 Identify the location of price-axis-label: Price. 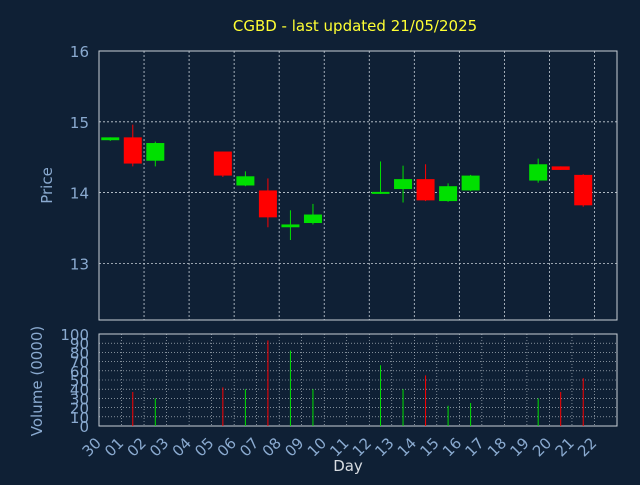
(47, 185).